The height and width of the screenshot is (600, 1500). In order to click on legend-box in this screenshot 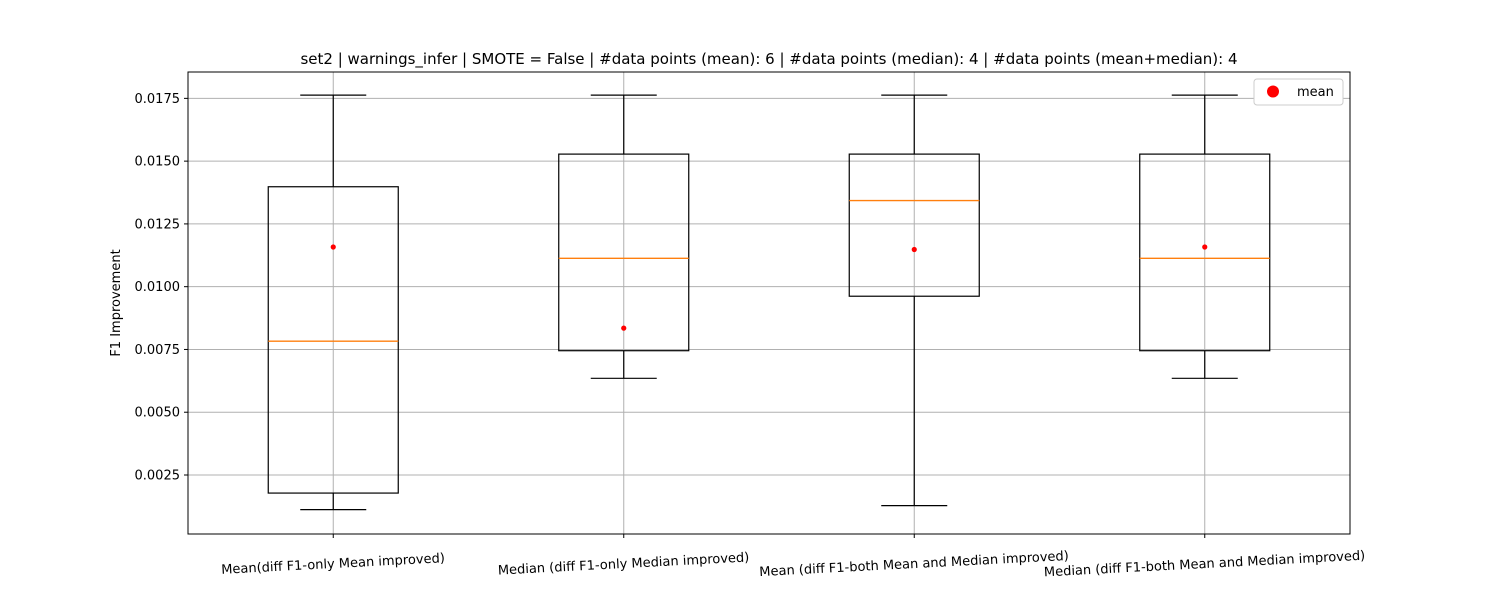, I will do `click(1298, 92)`.